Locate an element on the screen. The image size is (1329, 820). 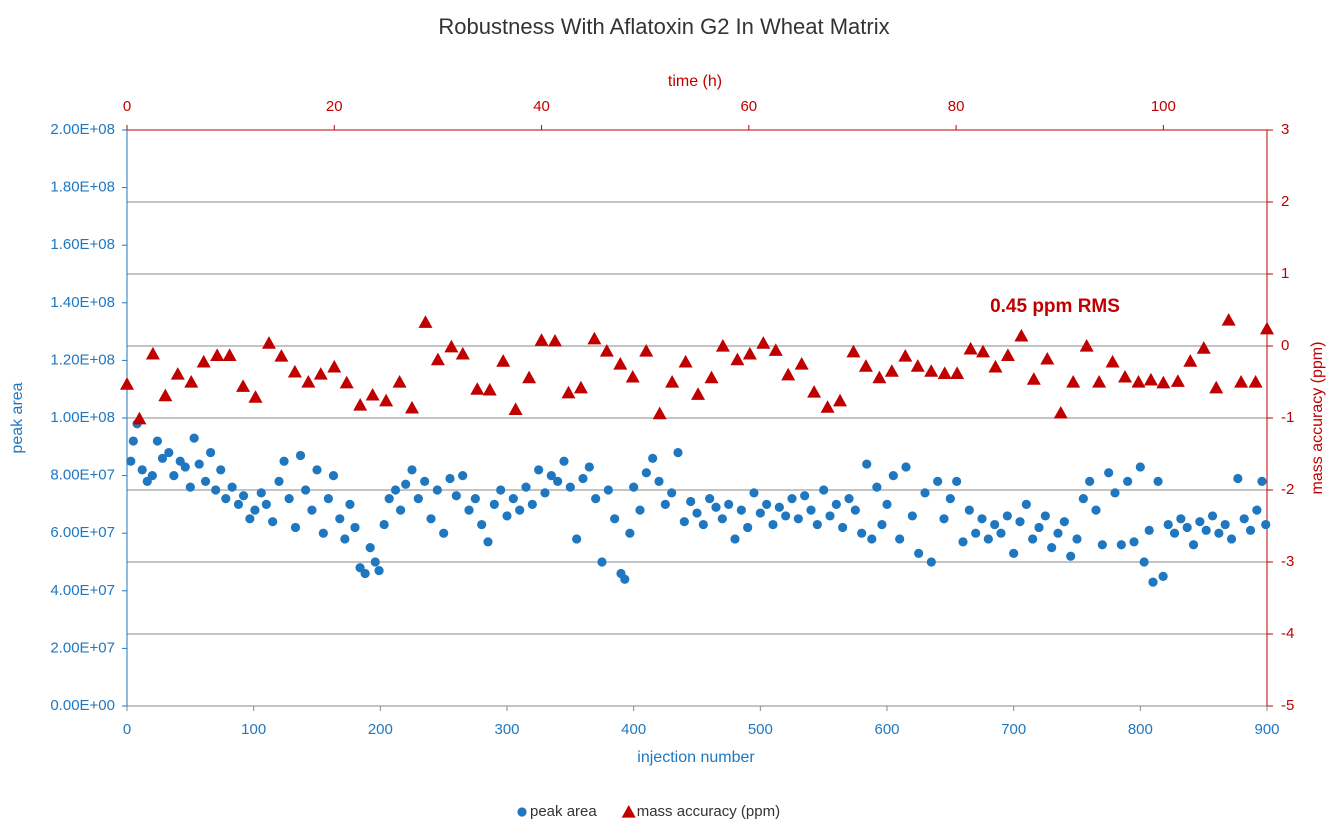
x-tick-label: 0 is located at coordinates (127, 729).